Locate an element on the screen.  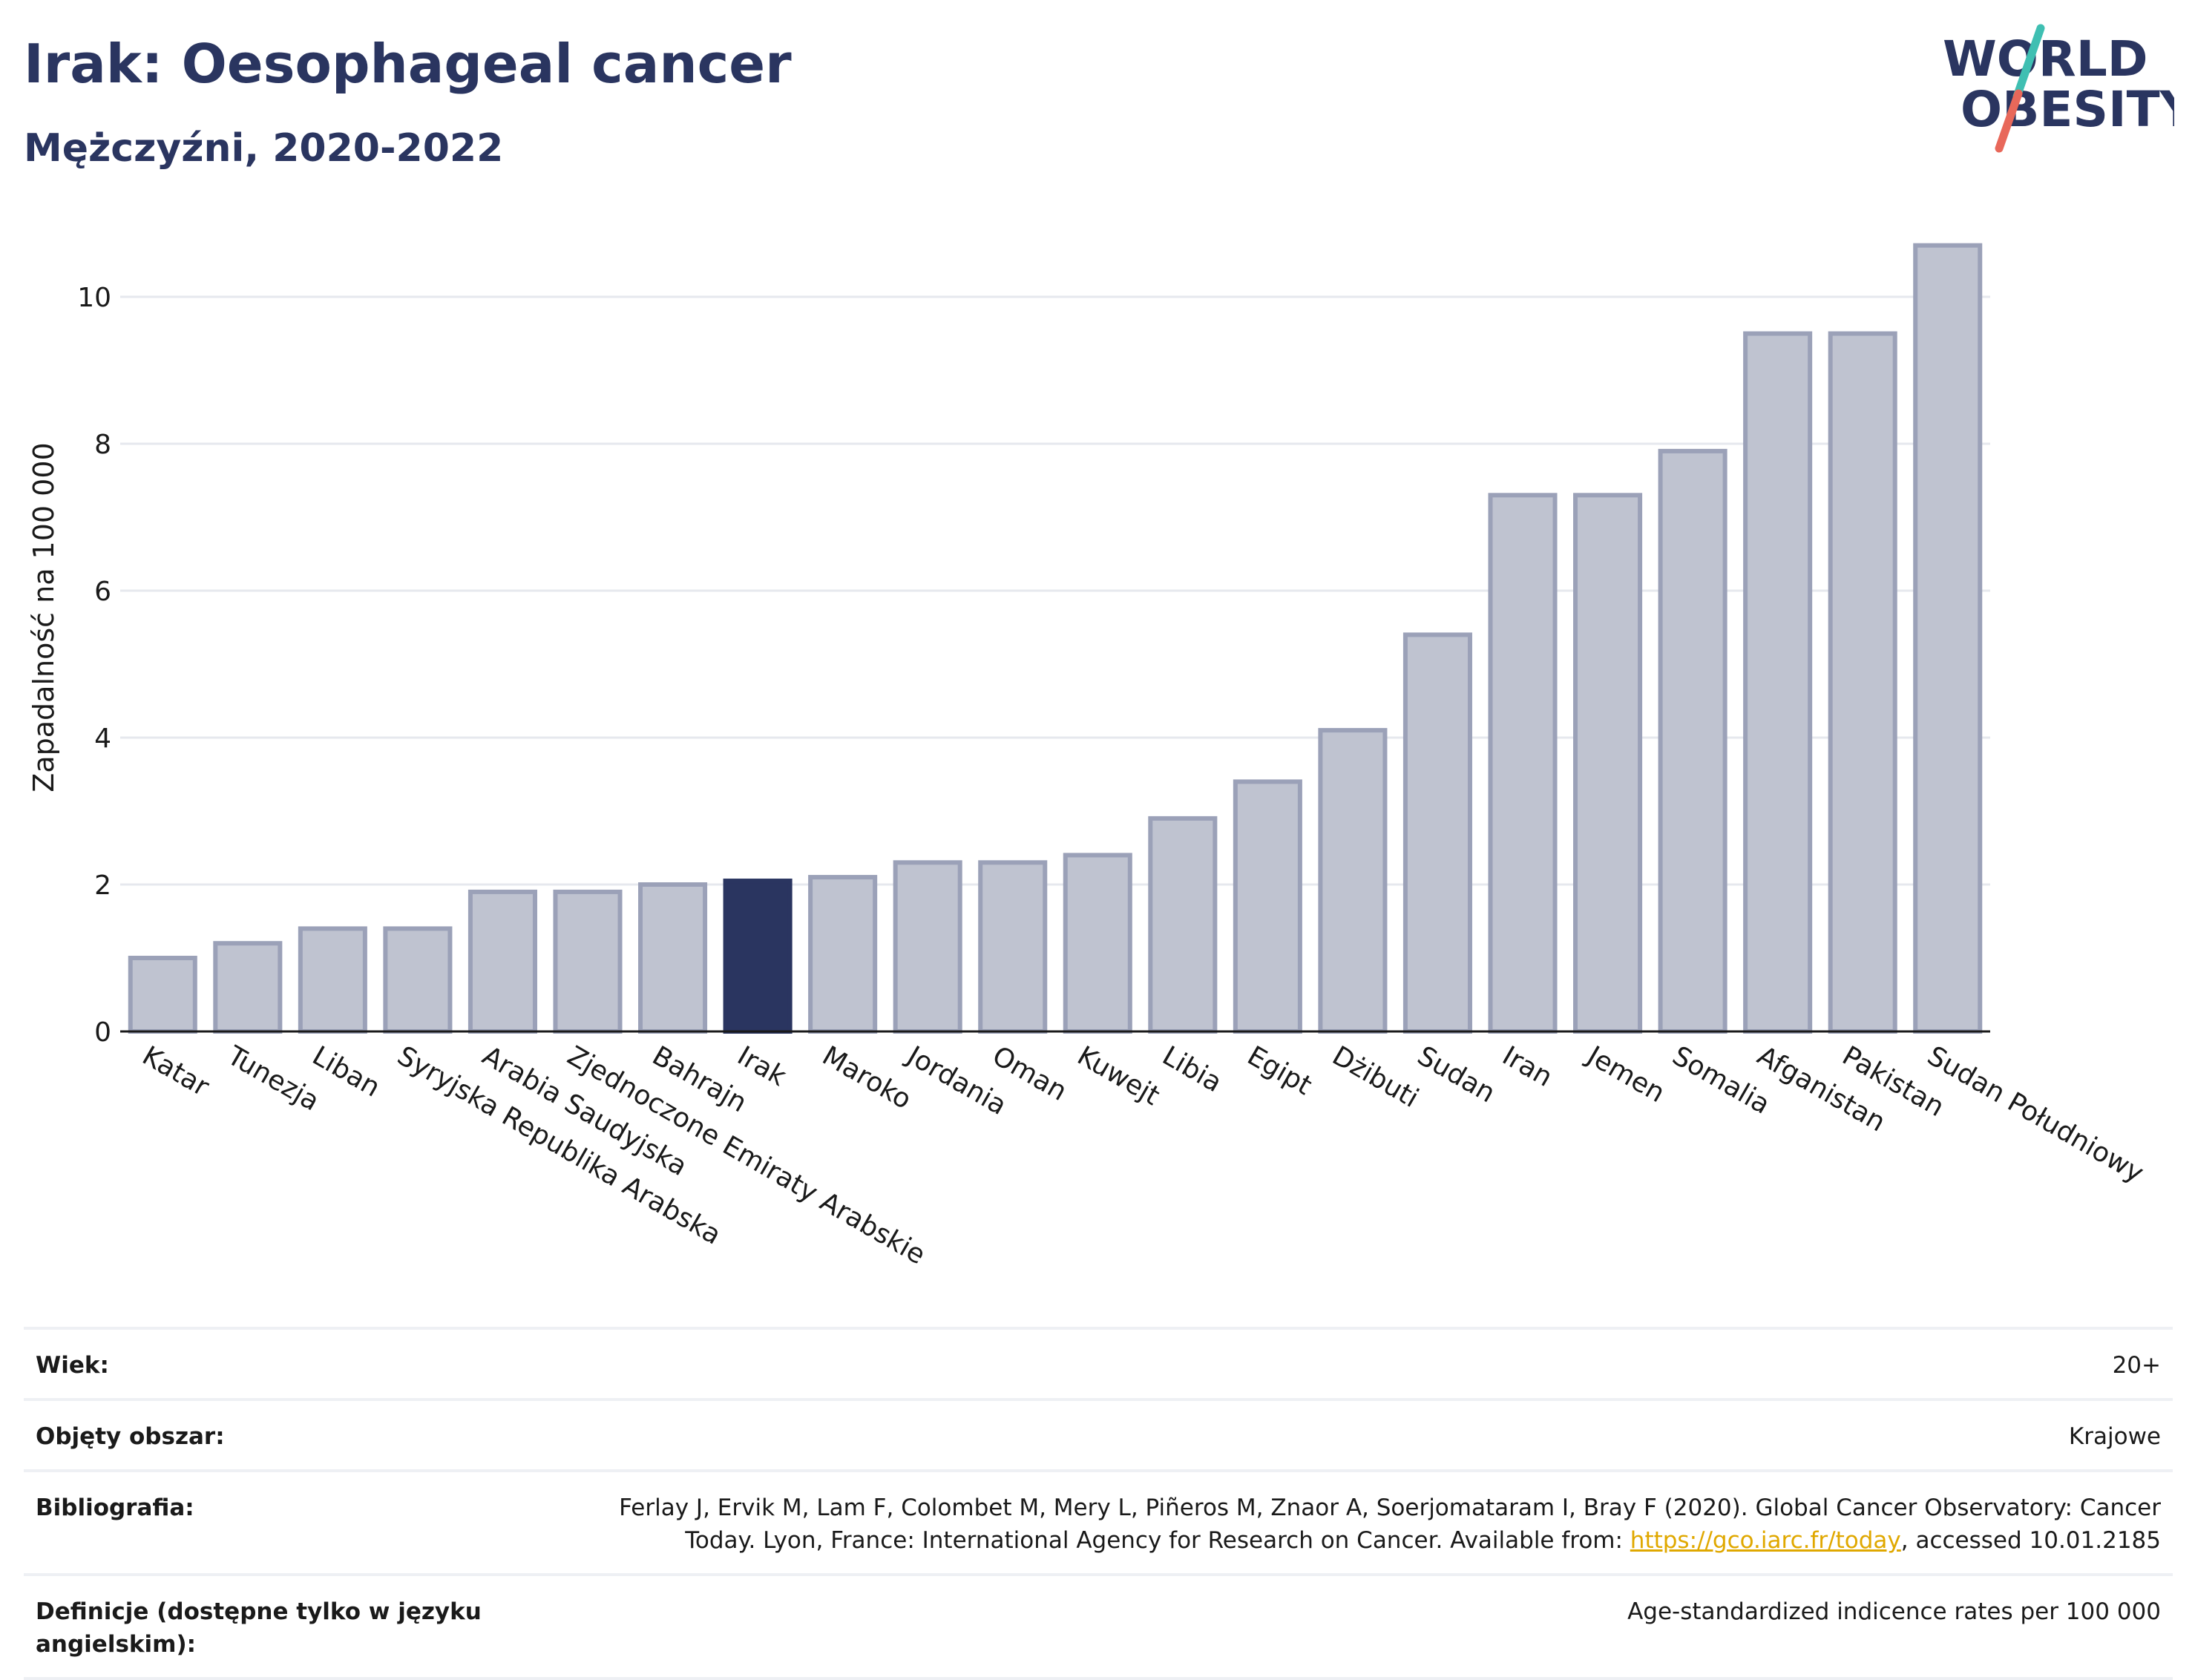
world-obesity-logo: WORLD OBESITY is located at coordinates (2058, 89).